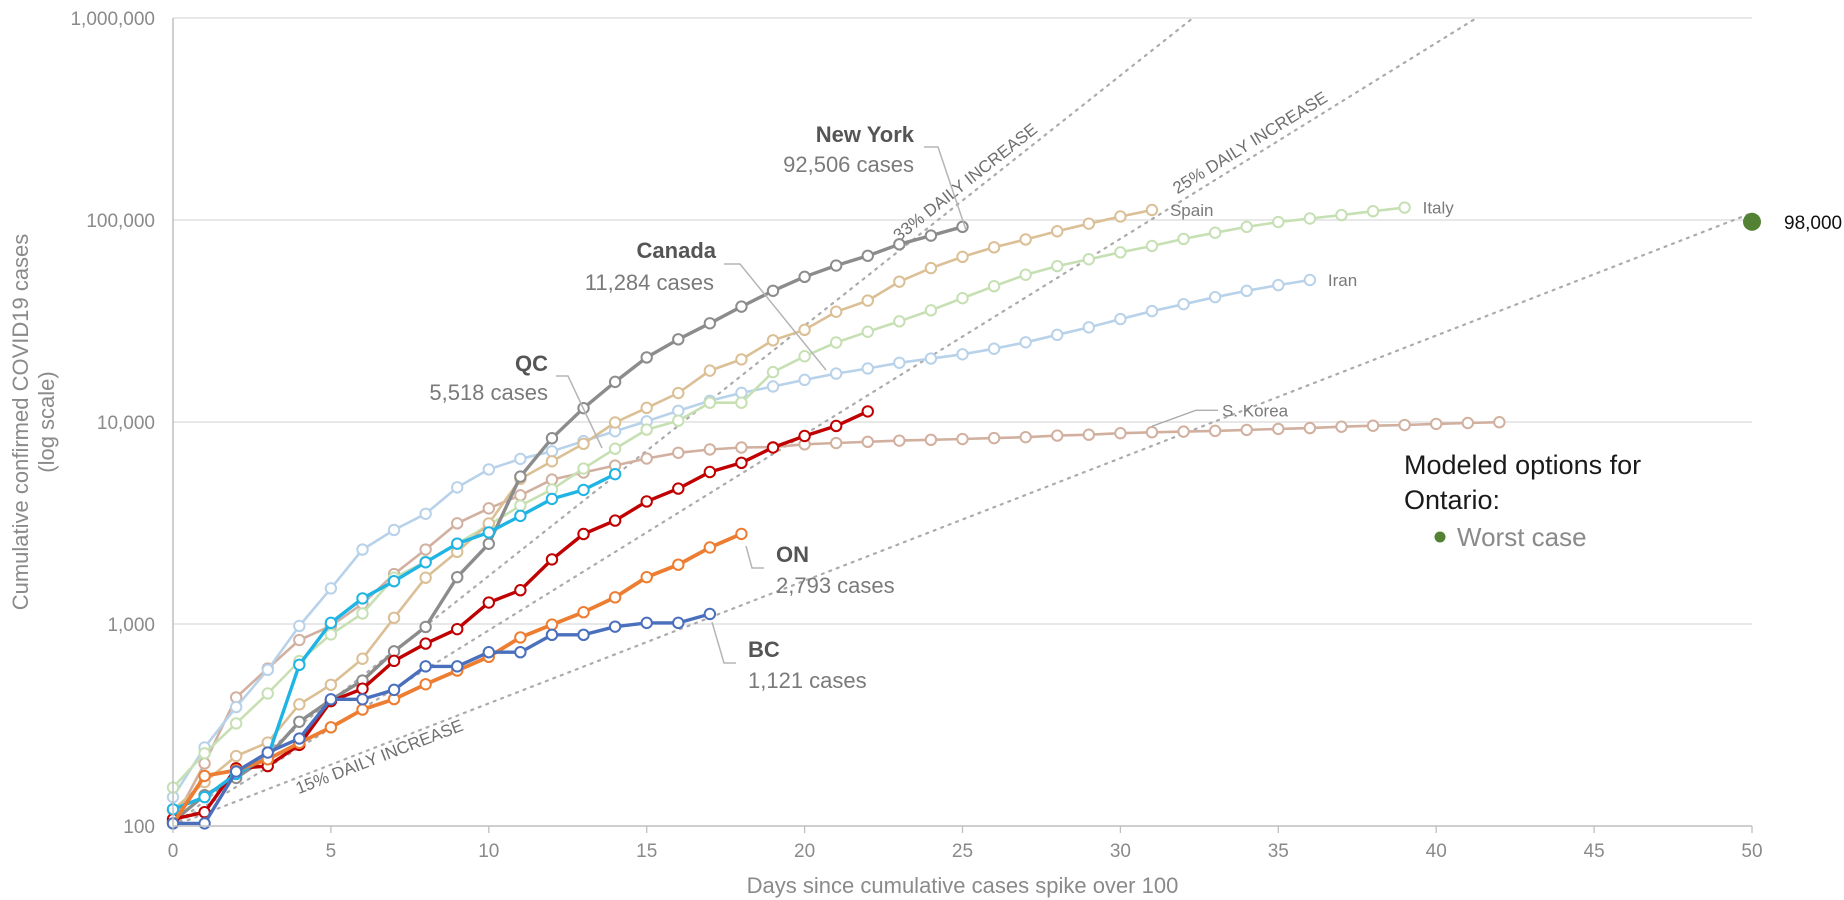 The height and width of the screenshot is (900, 1844). I want to click on callout-bc: BC 1,121 cases, so click(789, 657).